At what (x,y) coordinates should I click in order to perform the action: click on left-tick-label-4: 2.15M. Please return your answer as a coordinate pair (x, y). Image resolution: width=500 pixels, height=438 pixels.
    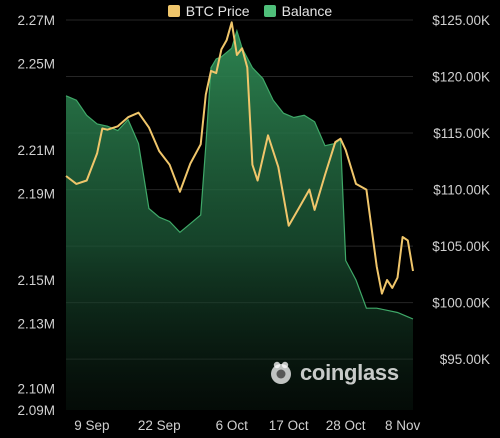
    Looking at the image, I should click on (36, 280).